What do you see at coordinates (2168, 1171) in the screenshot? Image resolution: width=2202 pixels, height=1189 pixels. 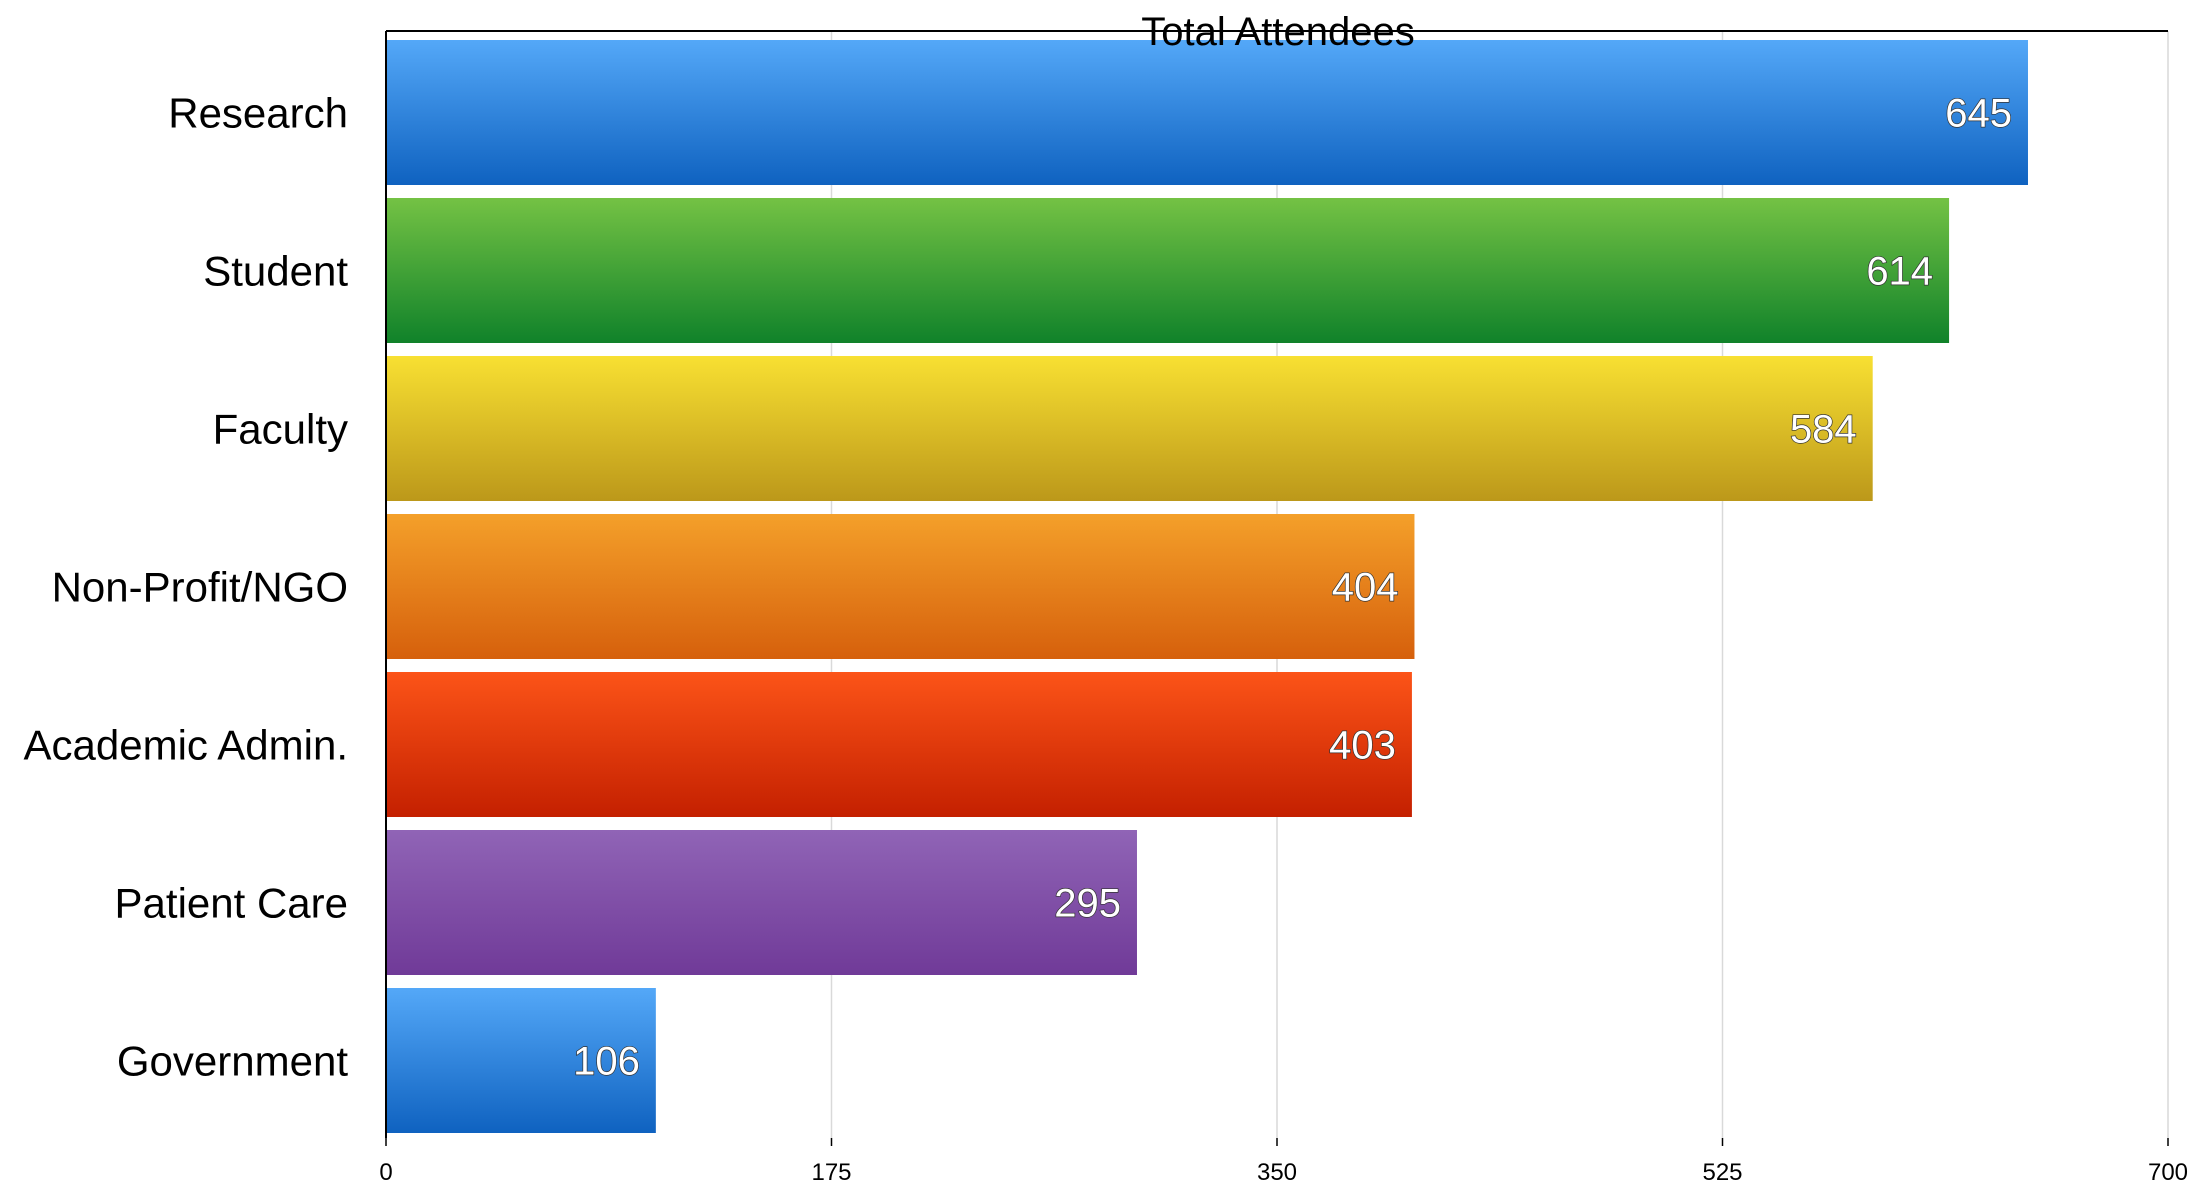 I see `x-tick-label: 700` at bounding box center [2168, 1171].